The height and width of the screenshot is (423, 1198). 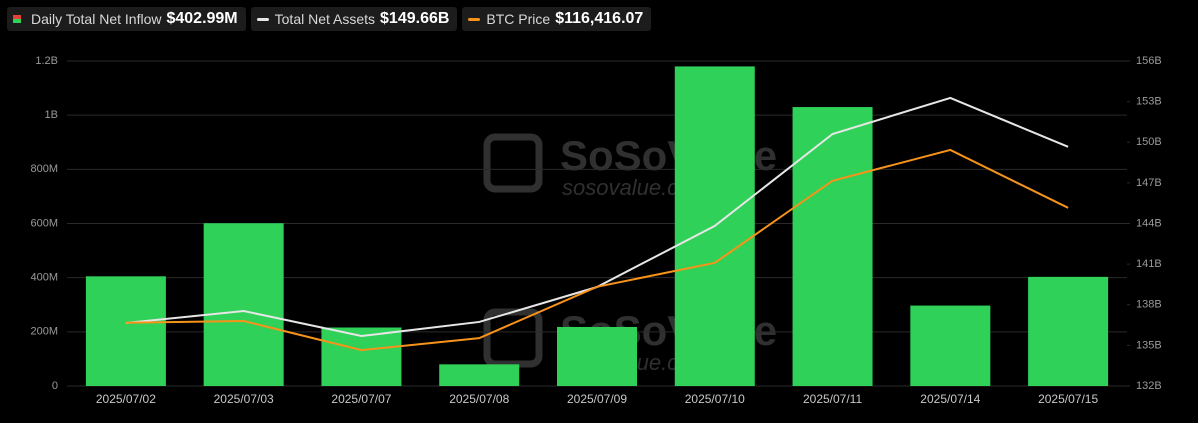 I want to click on legend-value: $149.66B, so click(x=415, y=18).